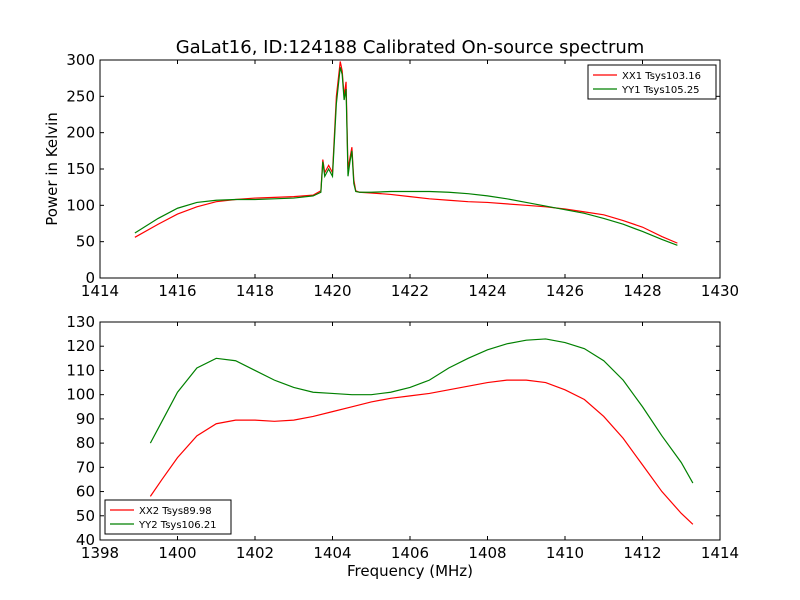 The height and width of the screenshot is (600, 800). I want to click on top-y-tick-label: 100, so click(80, 205).